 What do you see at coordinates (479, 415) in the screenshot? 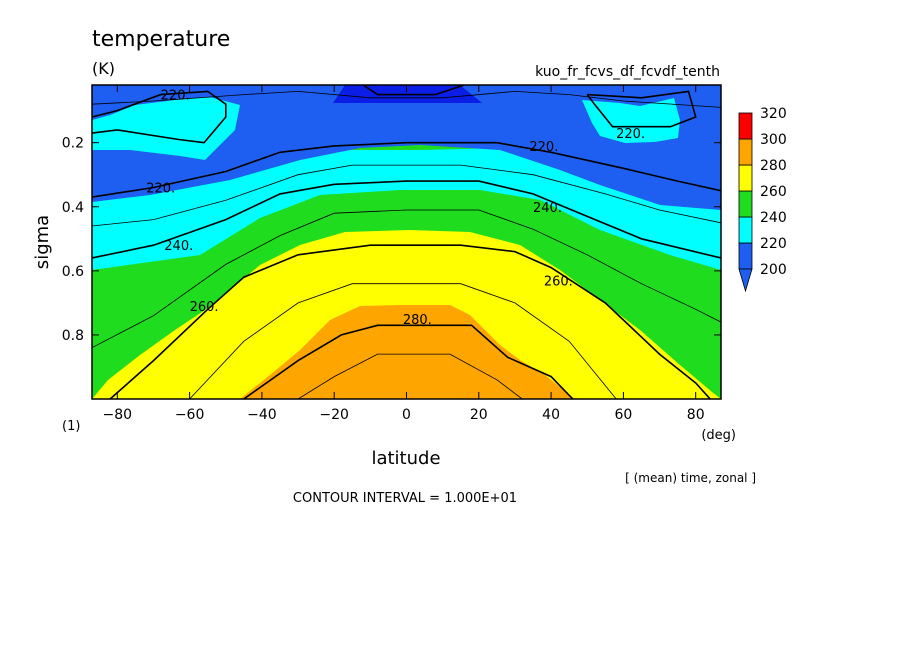
I see `x-tick-label-5: 20` at bounding box center [479, 415].